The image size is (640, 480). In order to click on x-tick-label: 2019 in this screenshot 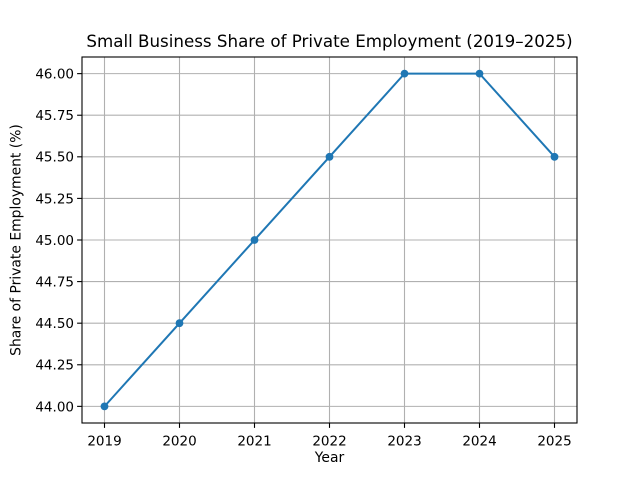, I will do `click(104, 442)`.